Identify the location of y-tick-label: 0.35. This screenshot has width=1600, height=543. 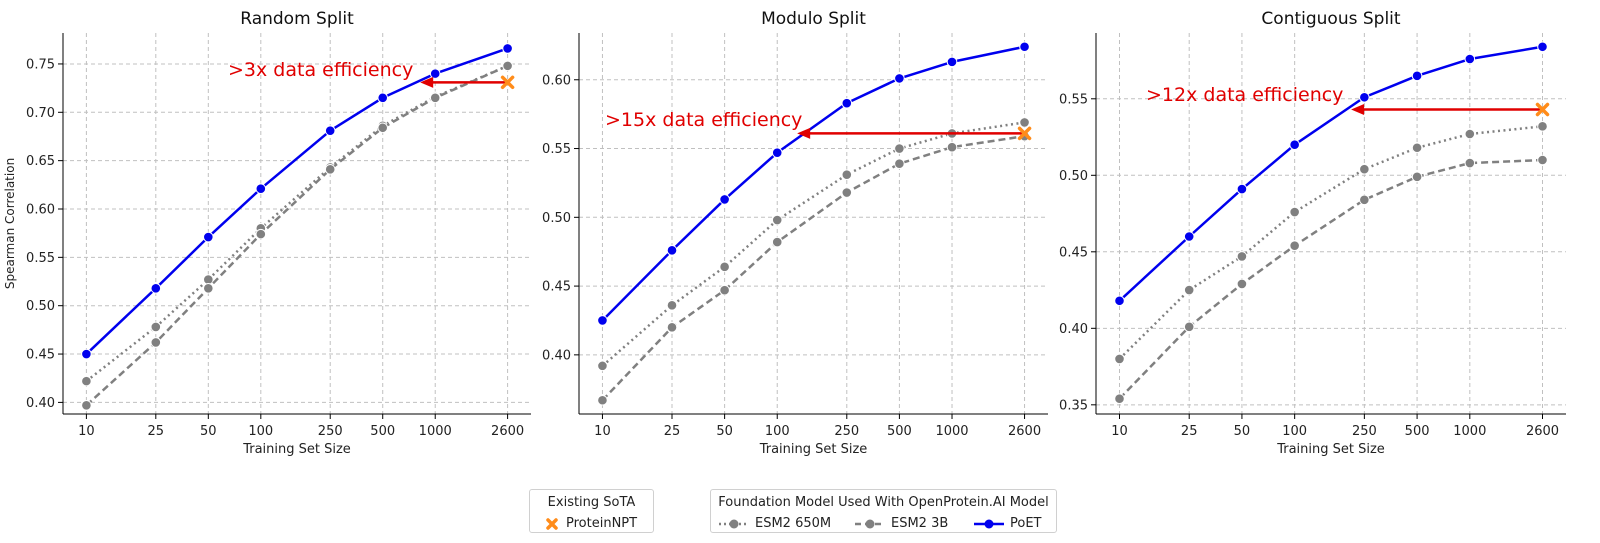
(1073, 405).